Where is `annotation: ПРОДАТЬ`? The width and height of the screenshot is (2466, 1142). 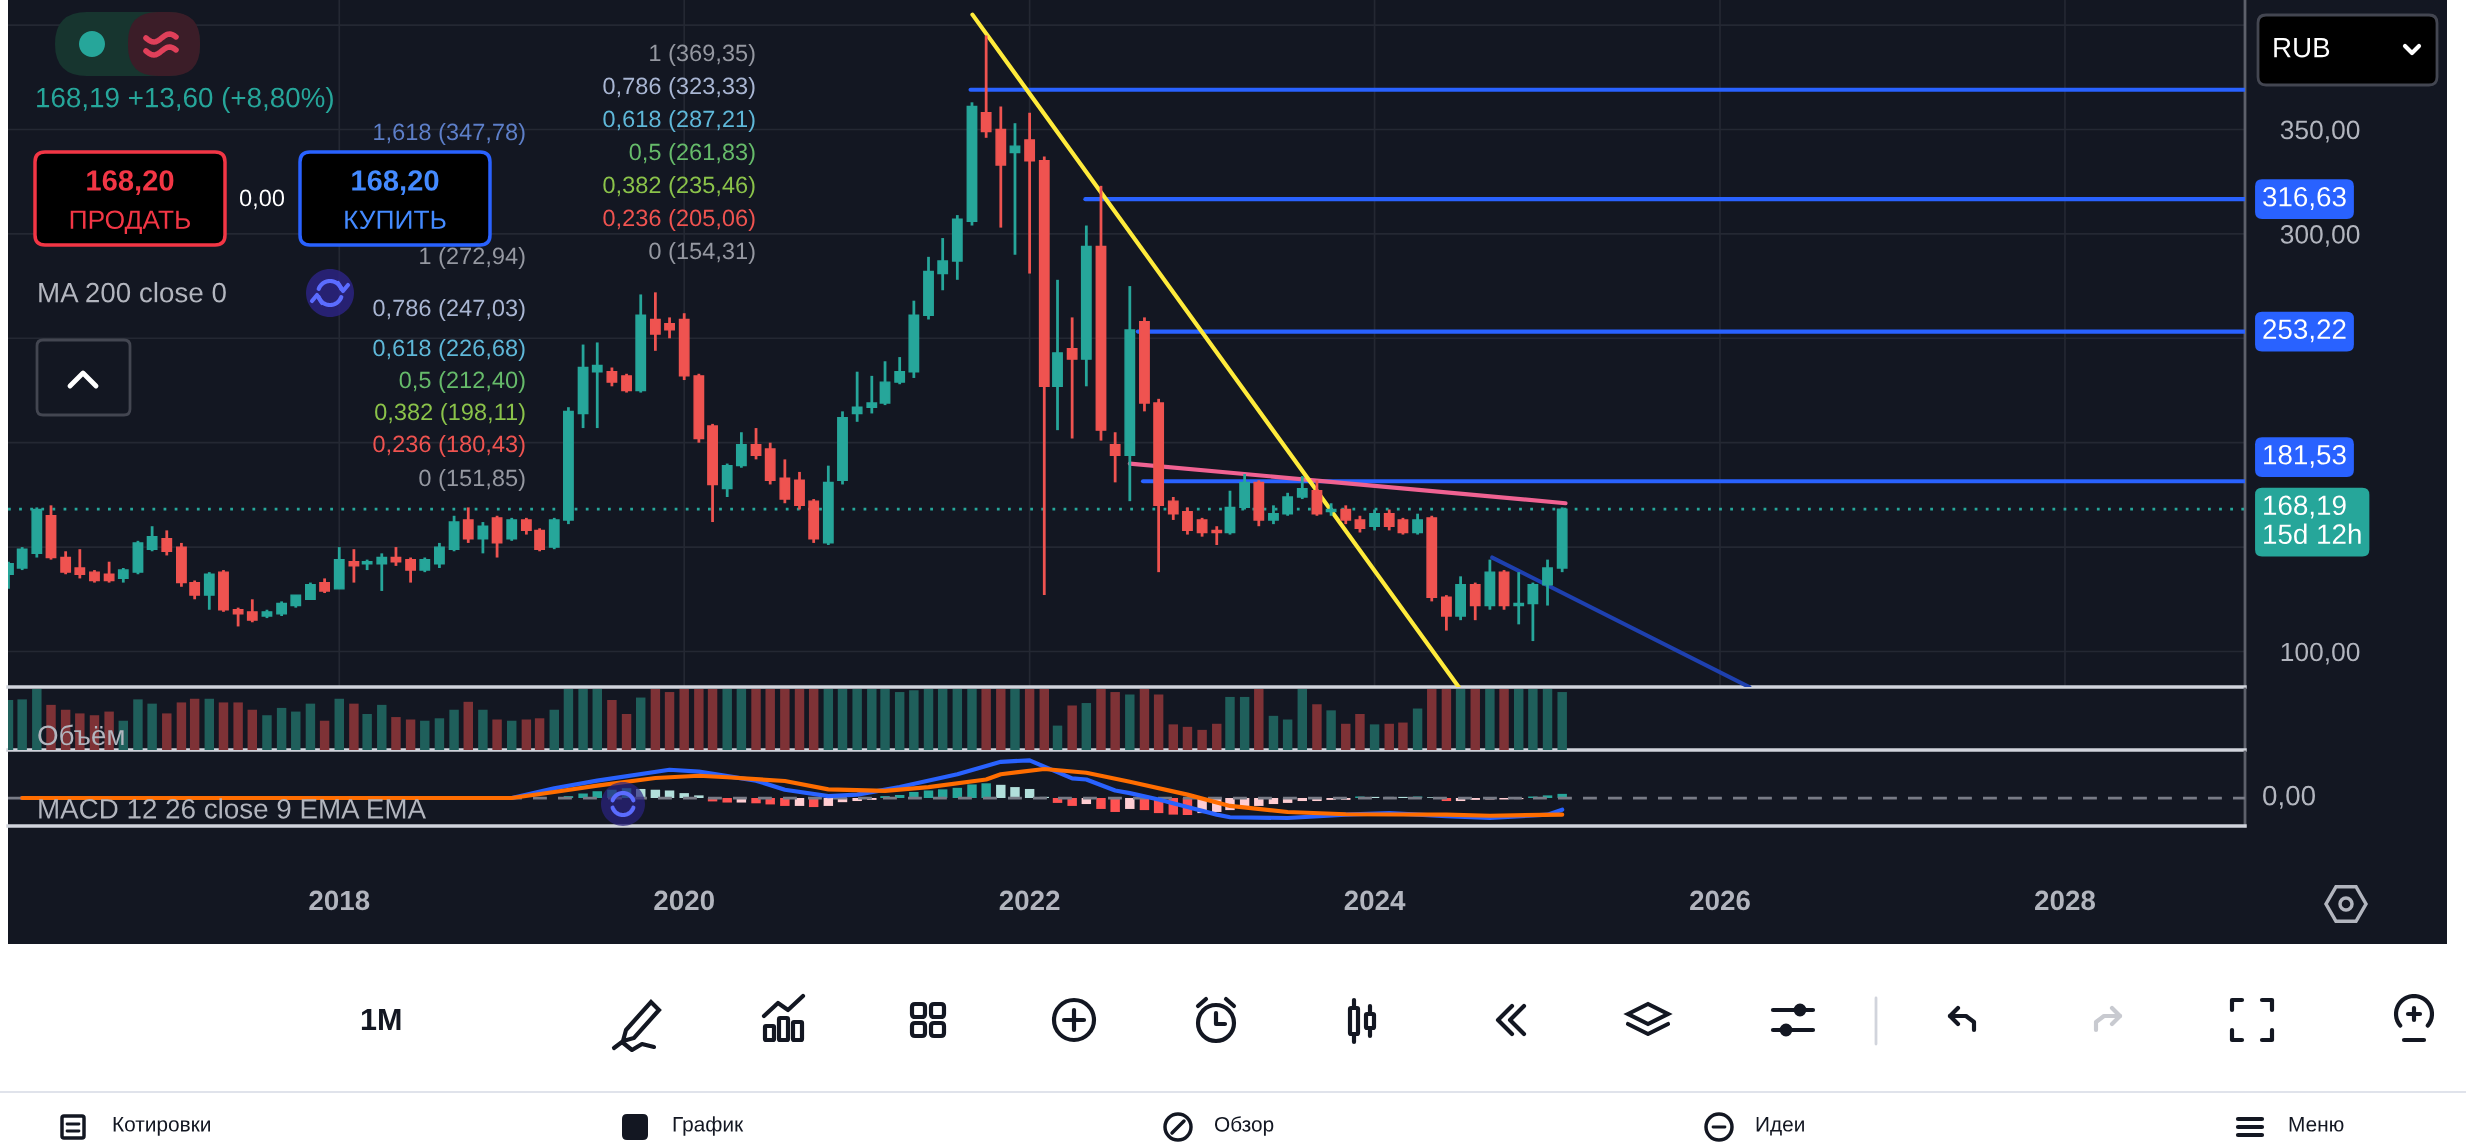 annotation: ПРОДАТЬ is located at coordinates (130, 222).